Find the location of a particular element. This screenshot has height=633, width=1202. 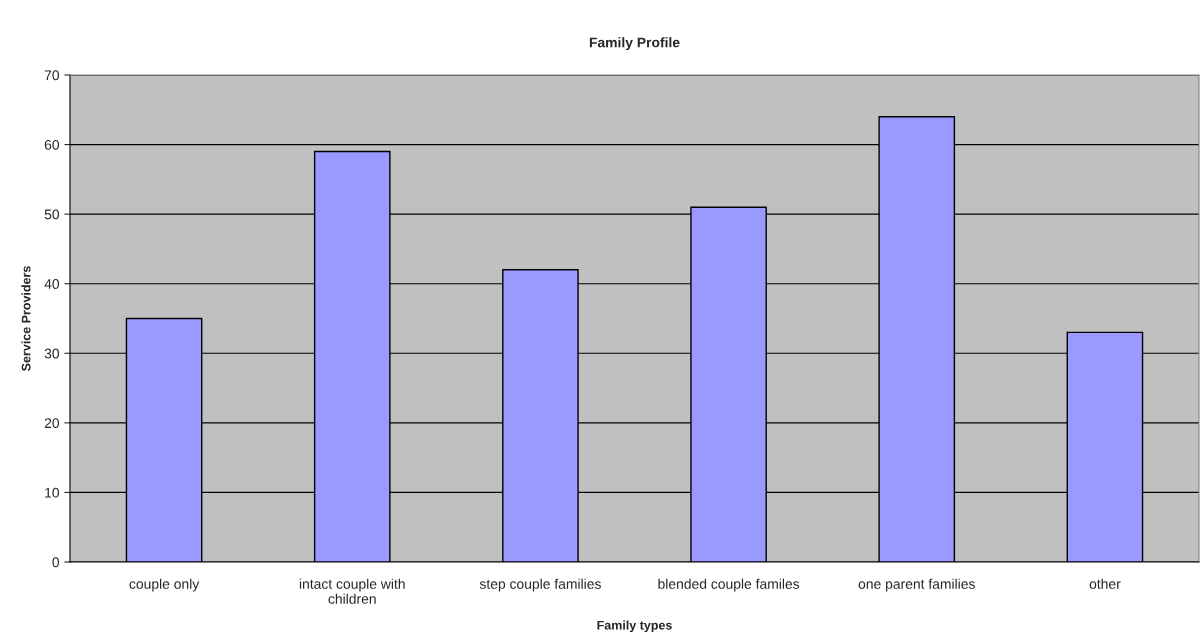

chart-title: Family Profile is located at coordinates (634, 44).